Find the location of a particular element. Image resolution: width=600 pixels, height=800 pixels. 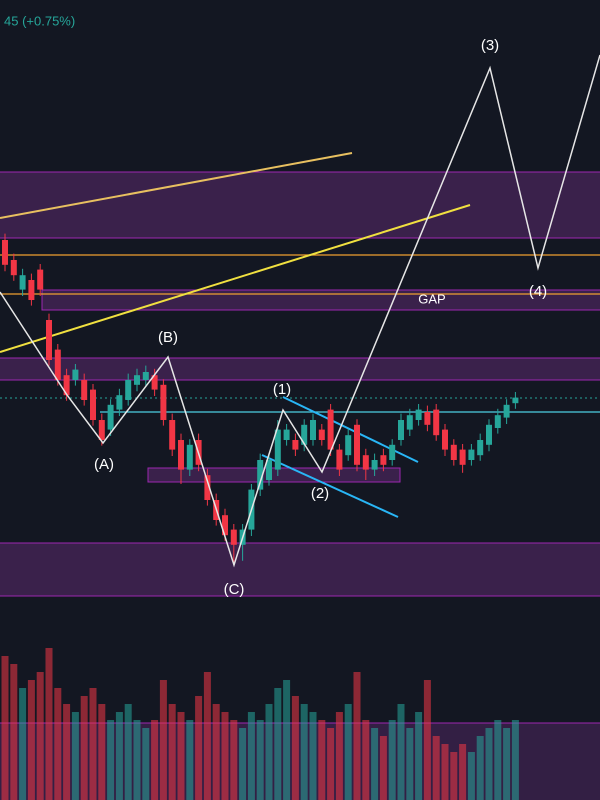

wave-label: (B) is located at coordinates (168, 337).